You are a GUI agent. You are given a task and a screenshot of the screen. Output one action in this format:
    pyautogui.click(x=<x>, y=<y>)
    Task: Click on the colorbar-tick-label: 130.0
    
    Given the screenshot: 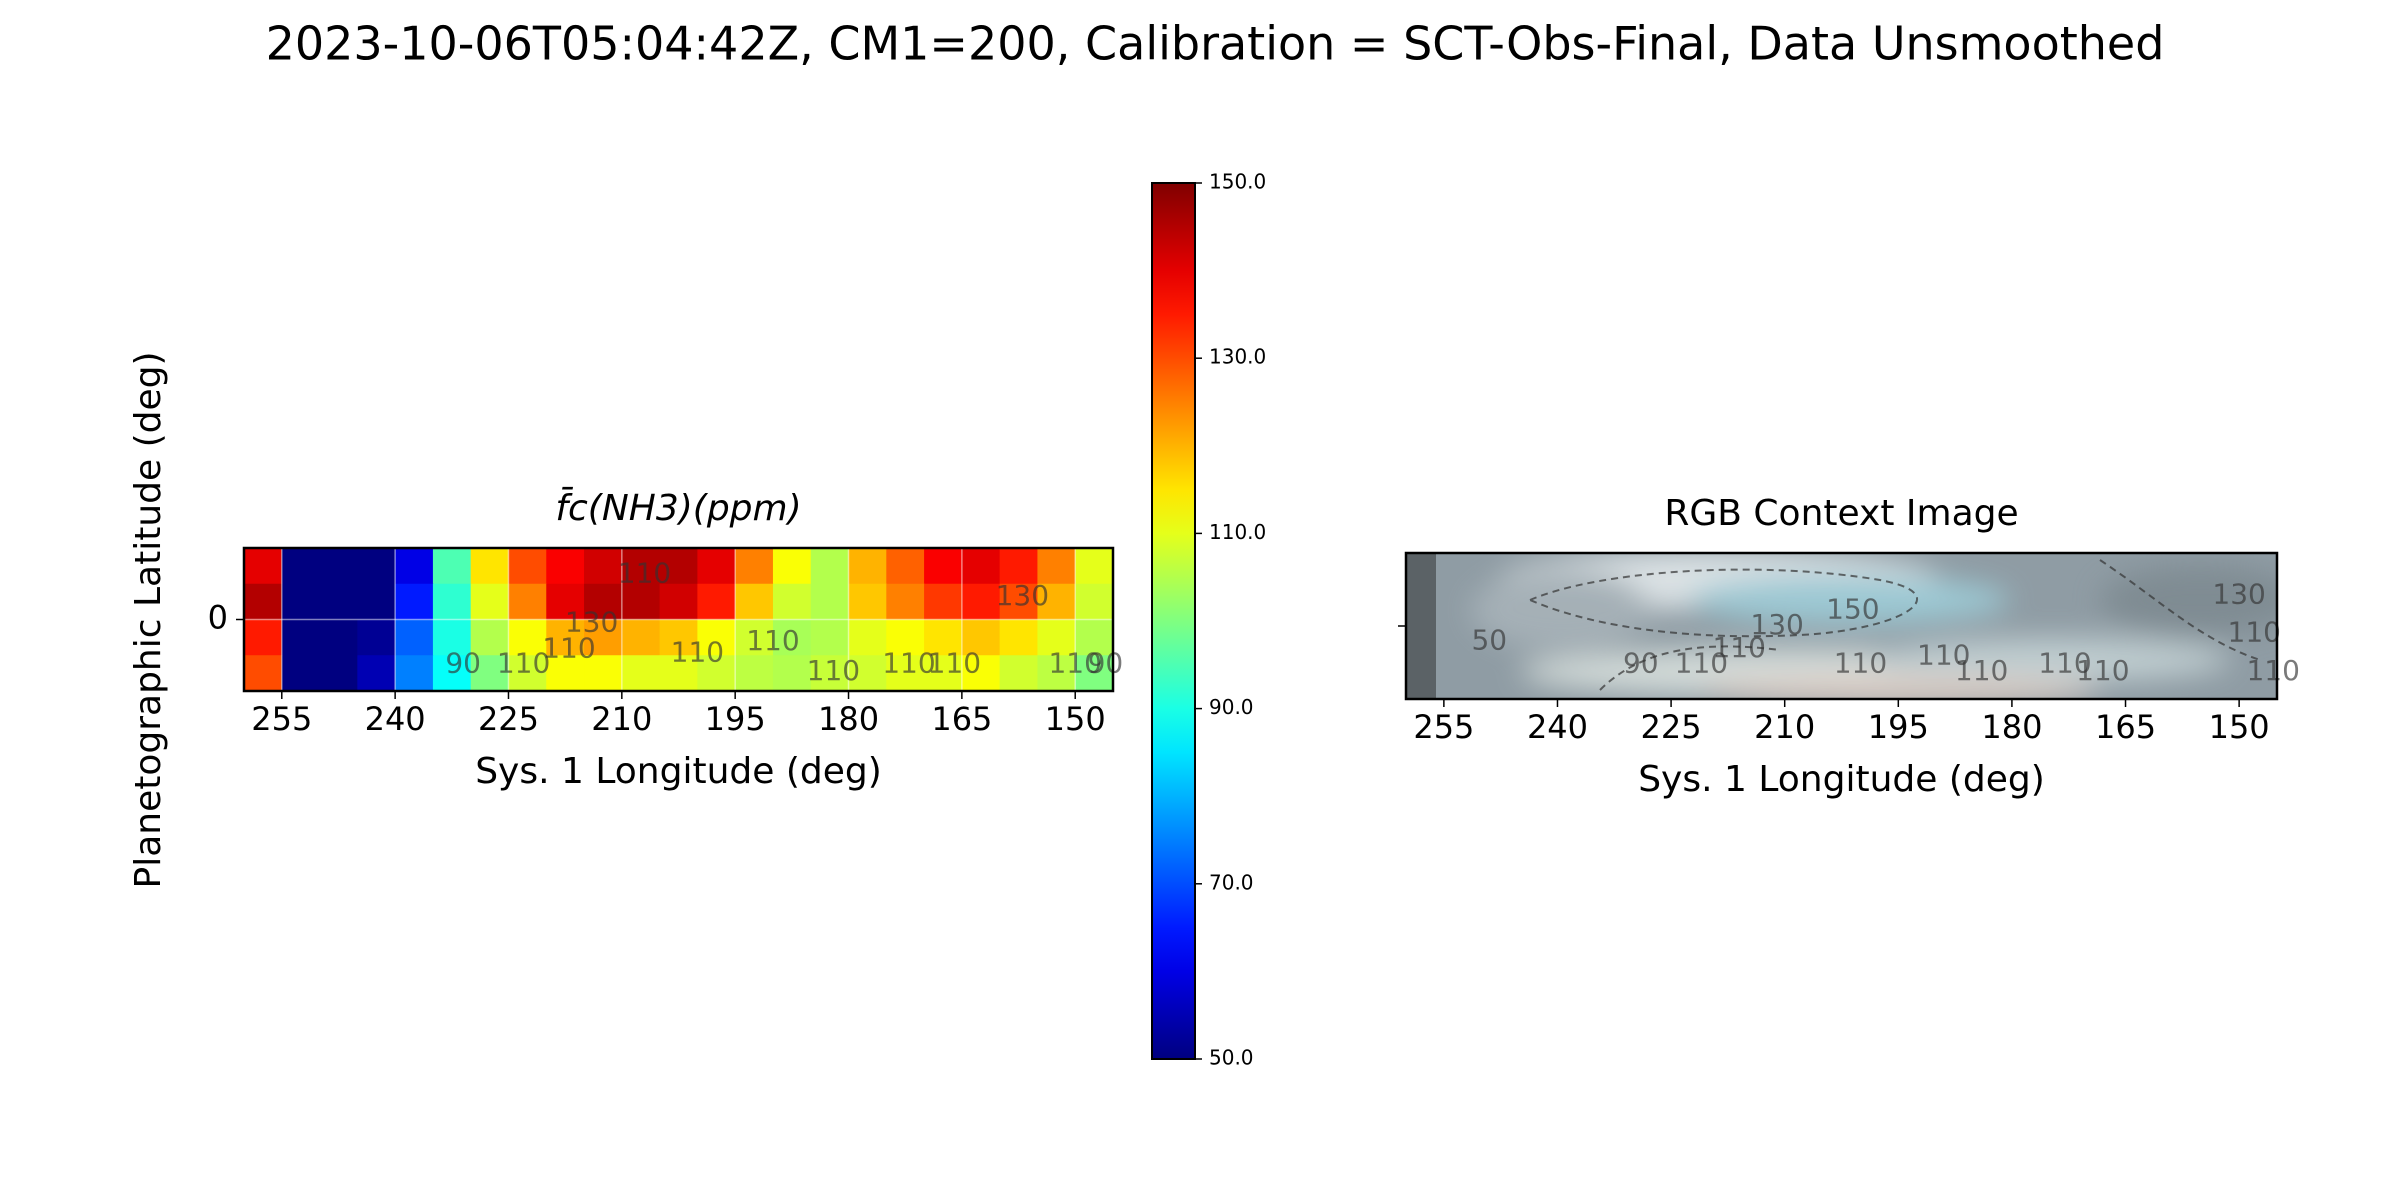 What is the action you would take?
    pyautogui.click(x=1237, y=357)
    